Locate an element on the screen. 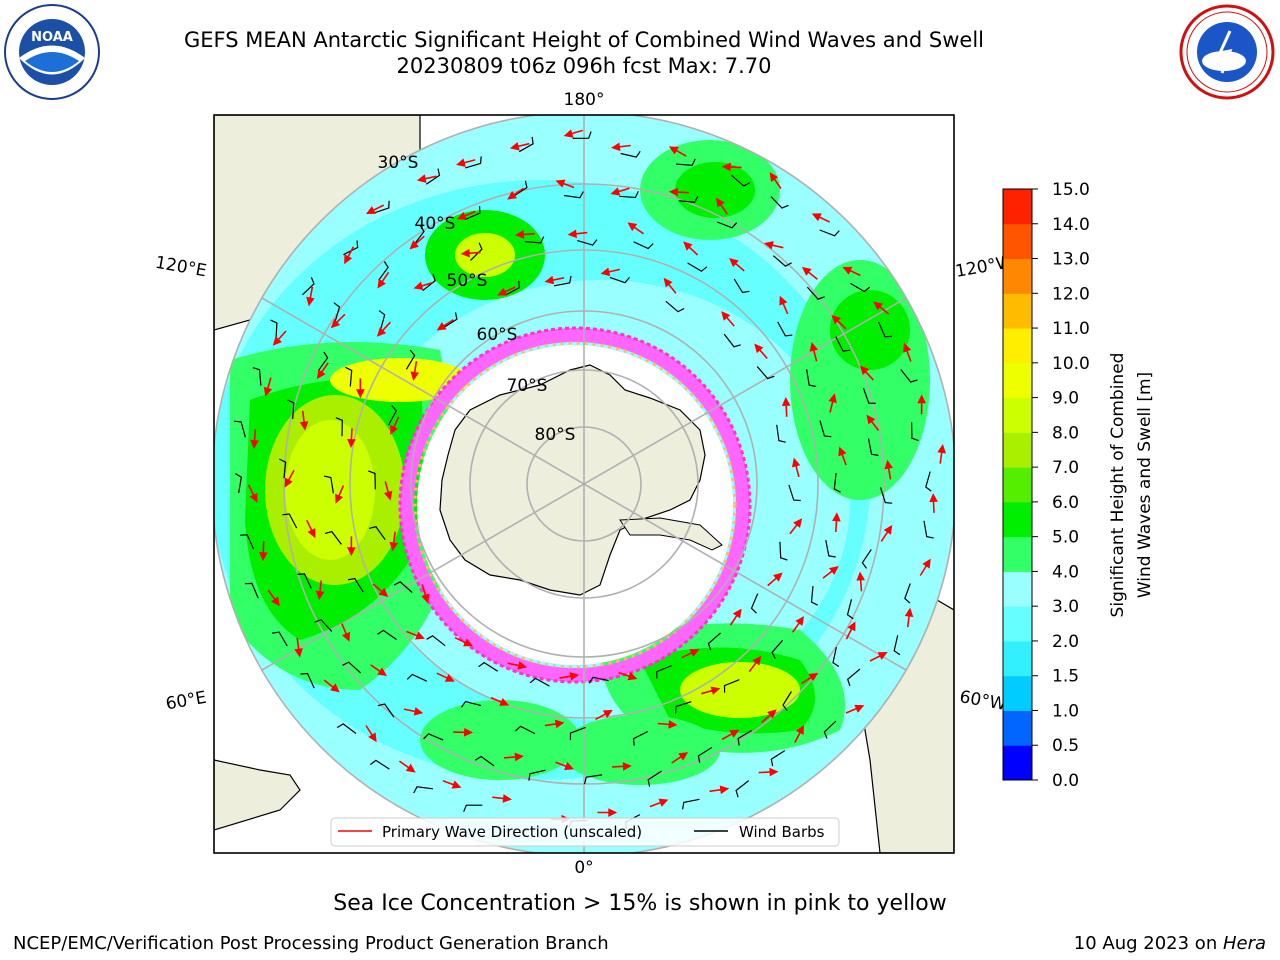 Image resolution: width=1280 pixels, height=960 pixels. colorbar-tick-label: 3.0 is located at coordinates (1065, 607).